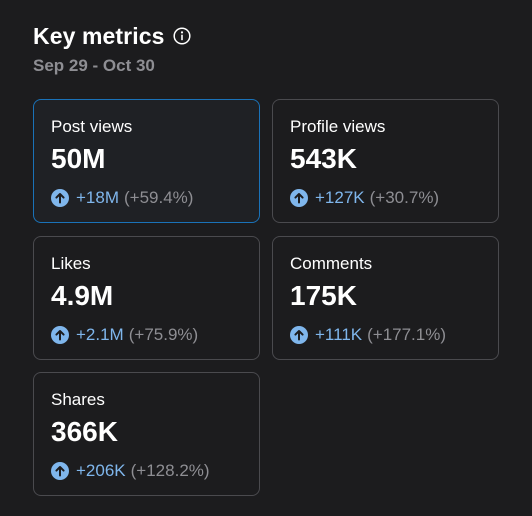 Image resolution: width=532 pixels, height=516 pixels. I want to click on metric-change: +111K (+177.1%), so click(368, 335).